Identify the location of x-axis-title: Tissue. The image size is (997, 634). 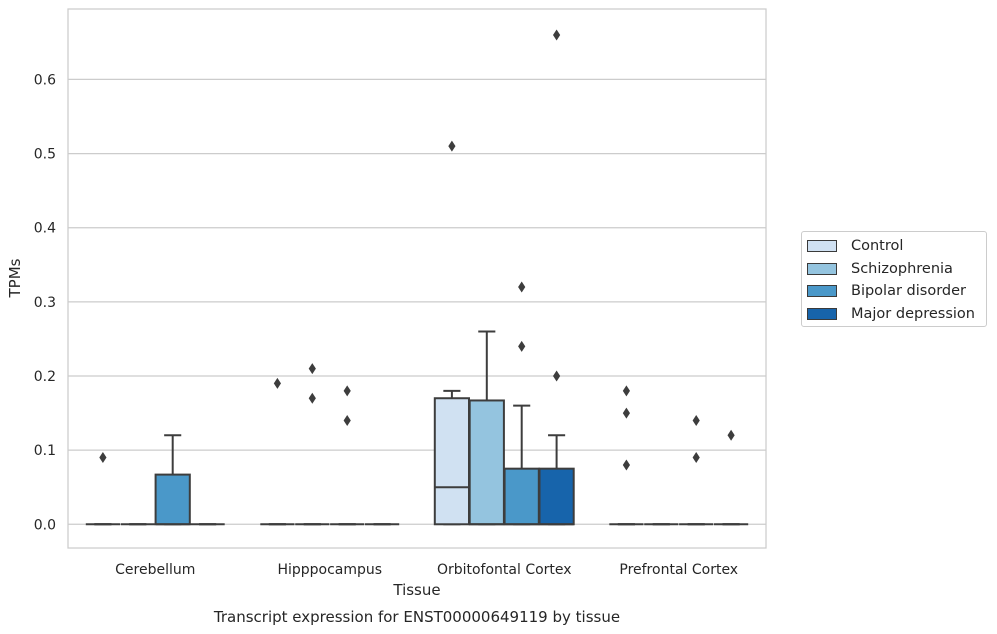
(416, 590).